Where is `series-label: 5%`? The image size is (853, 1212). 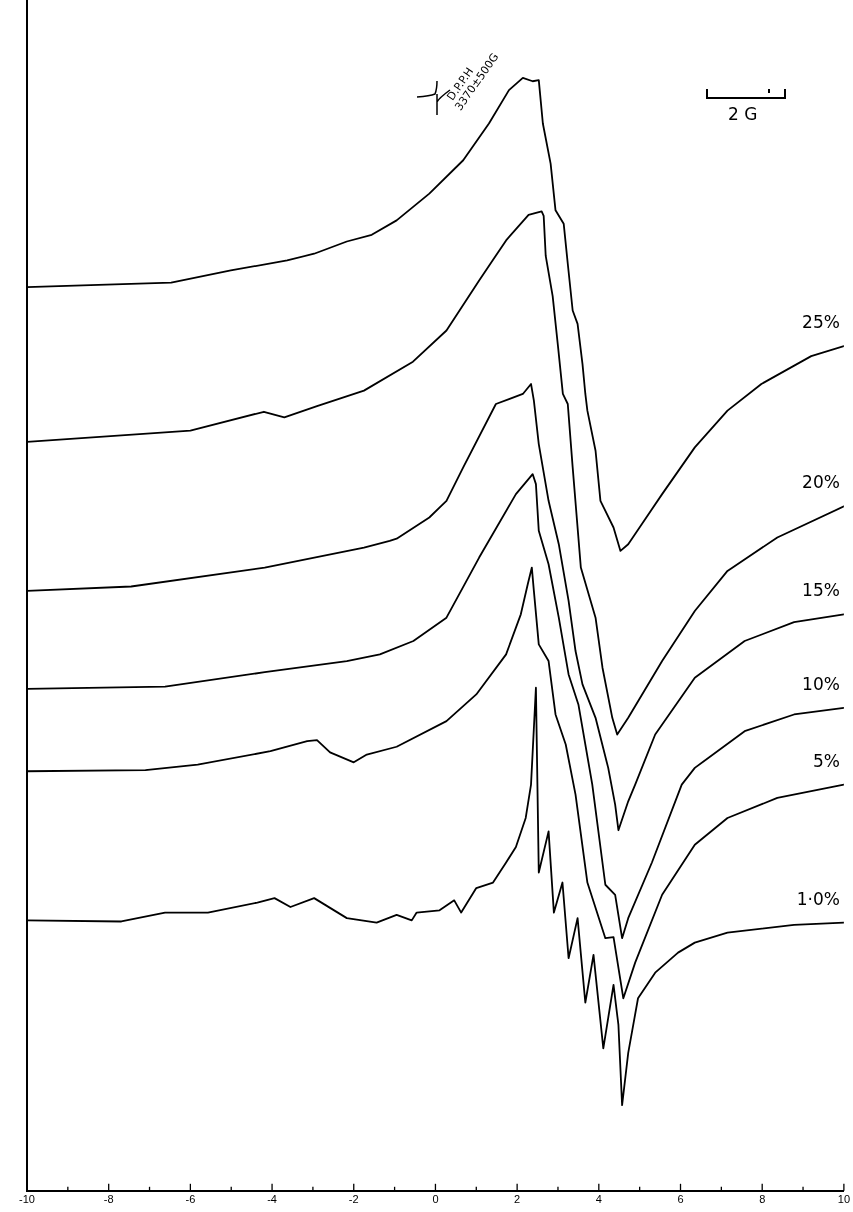 series-label: 5% is located at coordinates (826, 760).